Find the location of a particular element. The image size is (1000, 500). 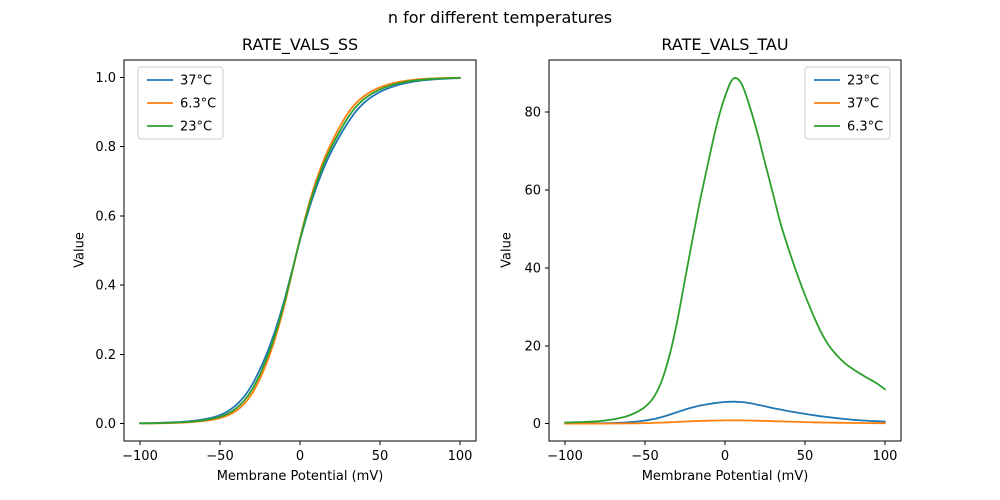

legend: 37°C 6.3°C 23°C is located at coordinates (180, 103).